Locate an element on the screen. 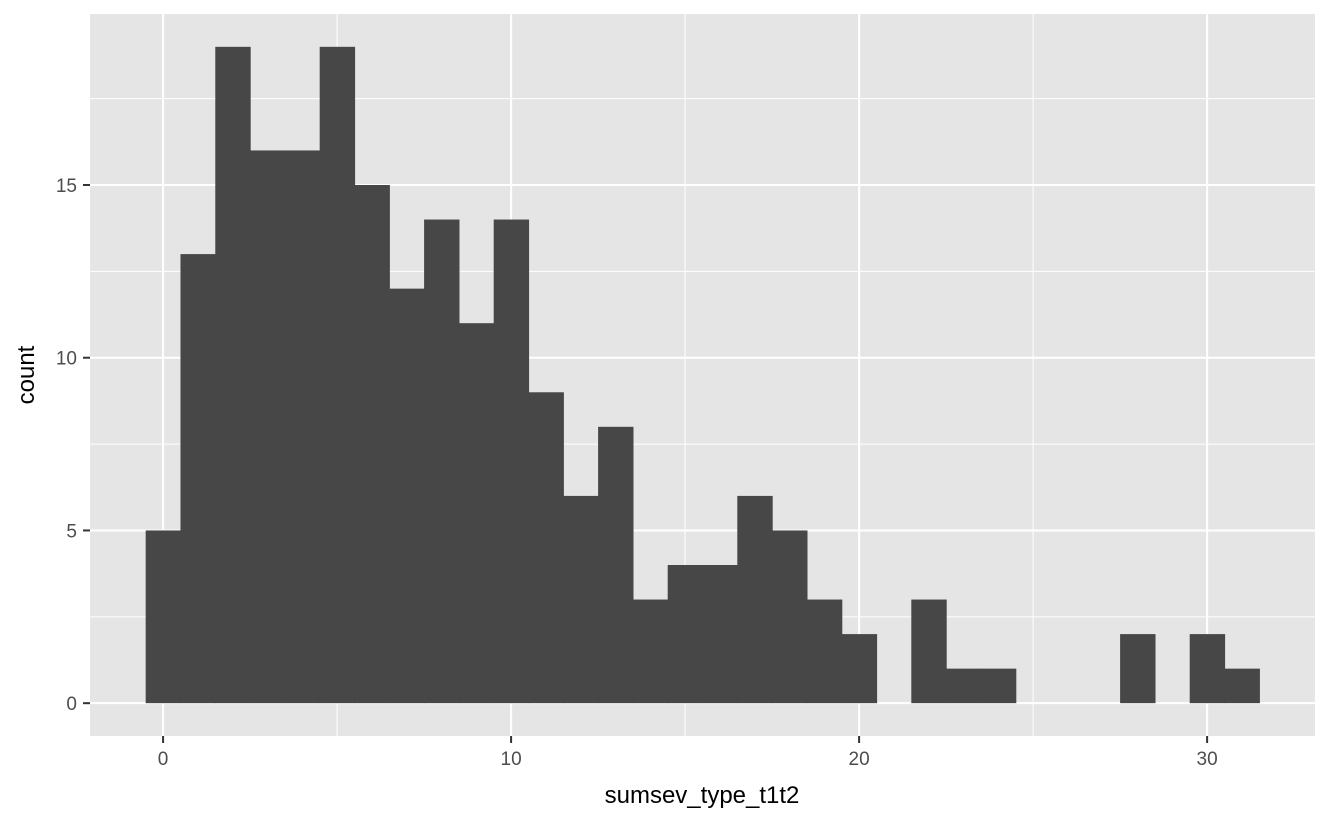 The height and width of the screenshot is (822, 1330). y-tick-label: 10 is located at coordinates (66, 359).